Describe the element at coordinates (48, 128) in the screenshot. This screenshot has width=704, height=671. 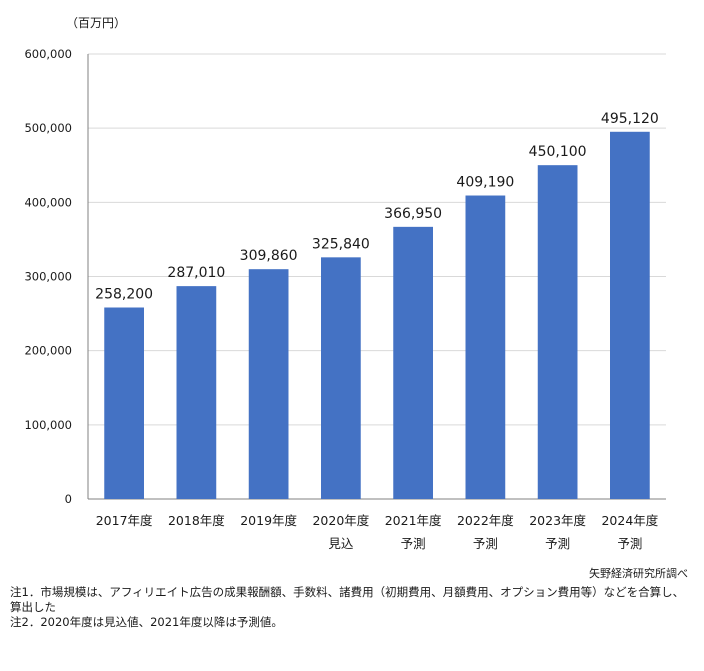
I see `y-tick-label: 500,000` at that location.